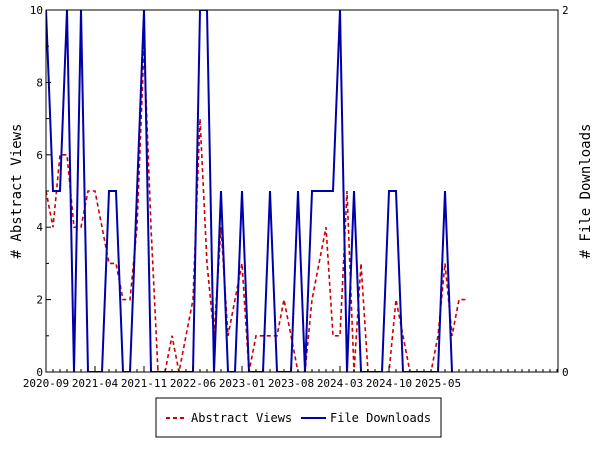 The width and height of the screenshot is (600, 450). I want to click on legend: Abstract Views File Downloads, so click(298, 417).